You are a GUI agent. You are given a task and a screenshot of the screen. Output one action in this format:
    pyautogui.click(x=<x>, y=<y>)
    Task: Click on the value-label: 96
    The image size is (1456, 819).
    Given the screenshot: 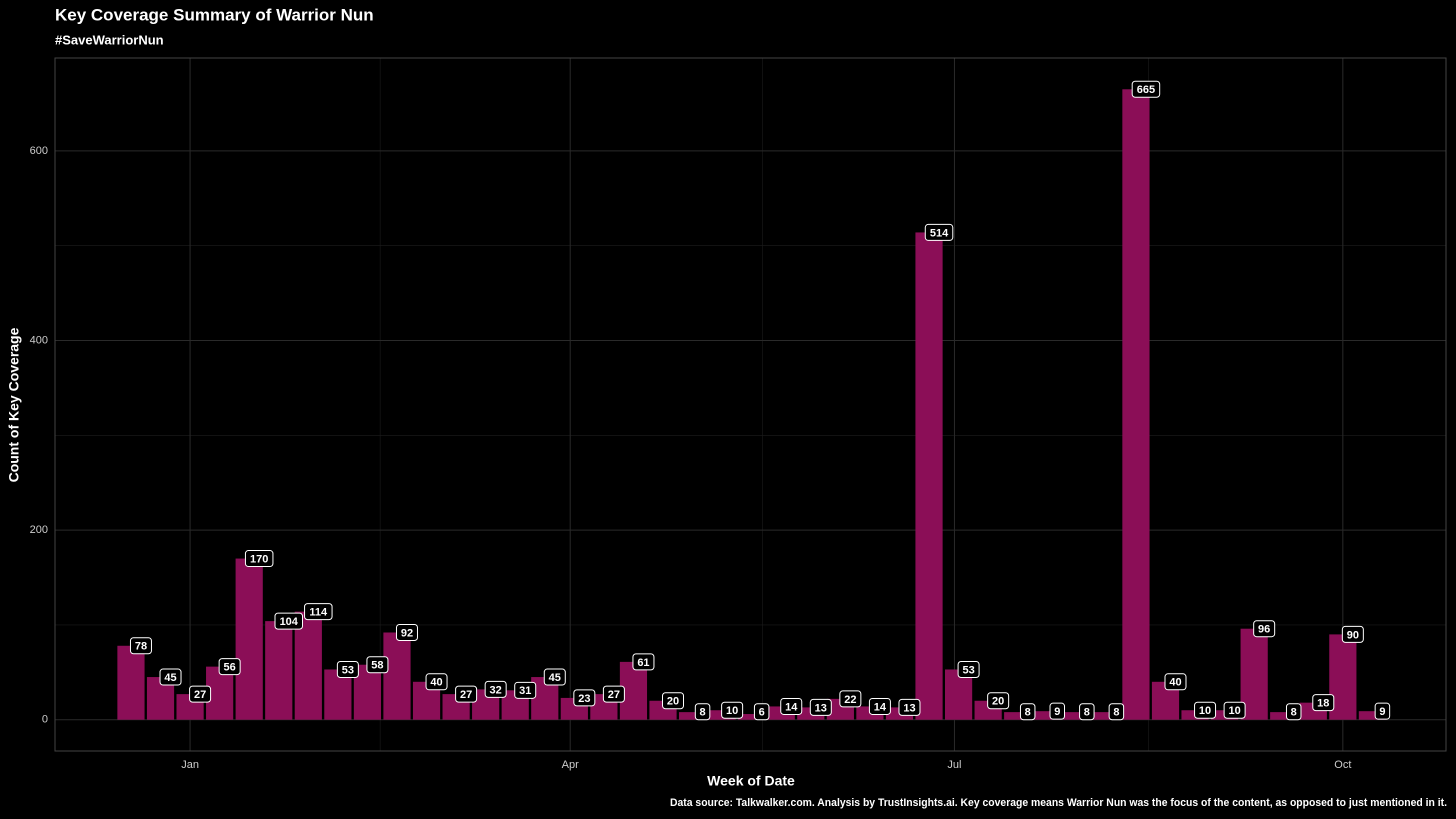 What is the action you would take?
    pyautogui.click(x=1264, y=630)
    